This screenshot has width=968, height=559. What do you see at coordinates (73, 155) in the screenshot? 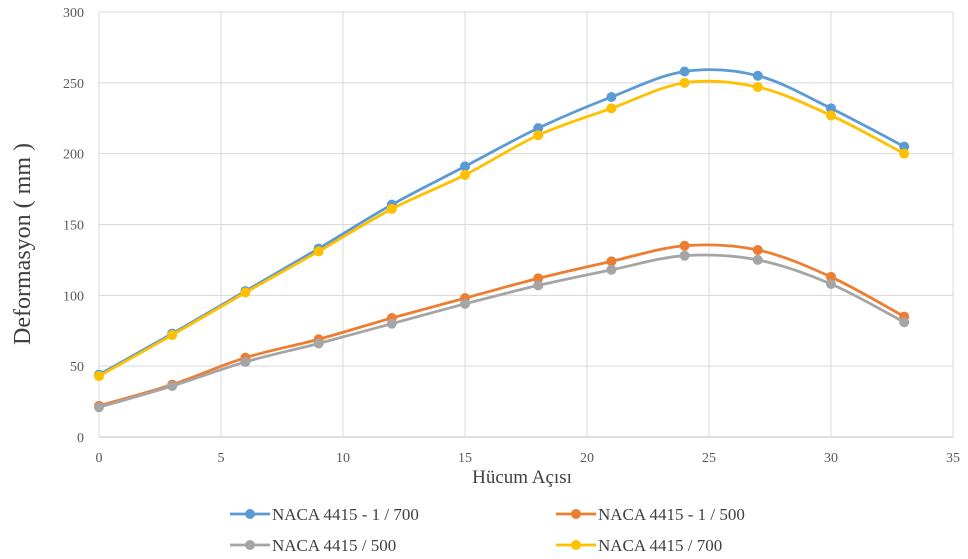
I see `y-tick-label: 200` at bounding box center [73, 155].